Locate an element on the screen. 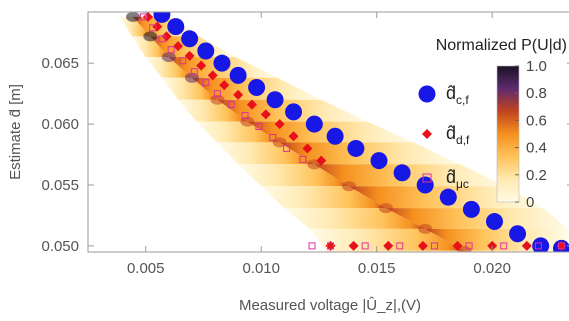 The height and width of the screenshot is (321, 569). x-tick-label: 0.015 is located at coordinates (377, 268).